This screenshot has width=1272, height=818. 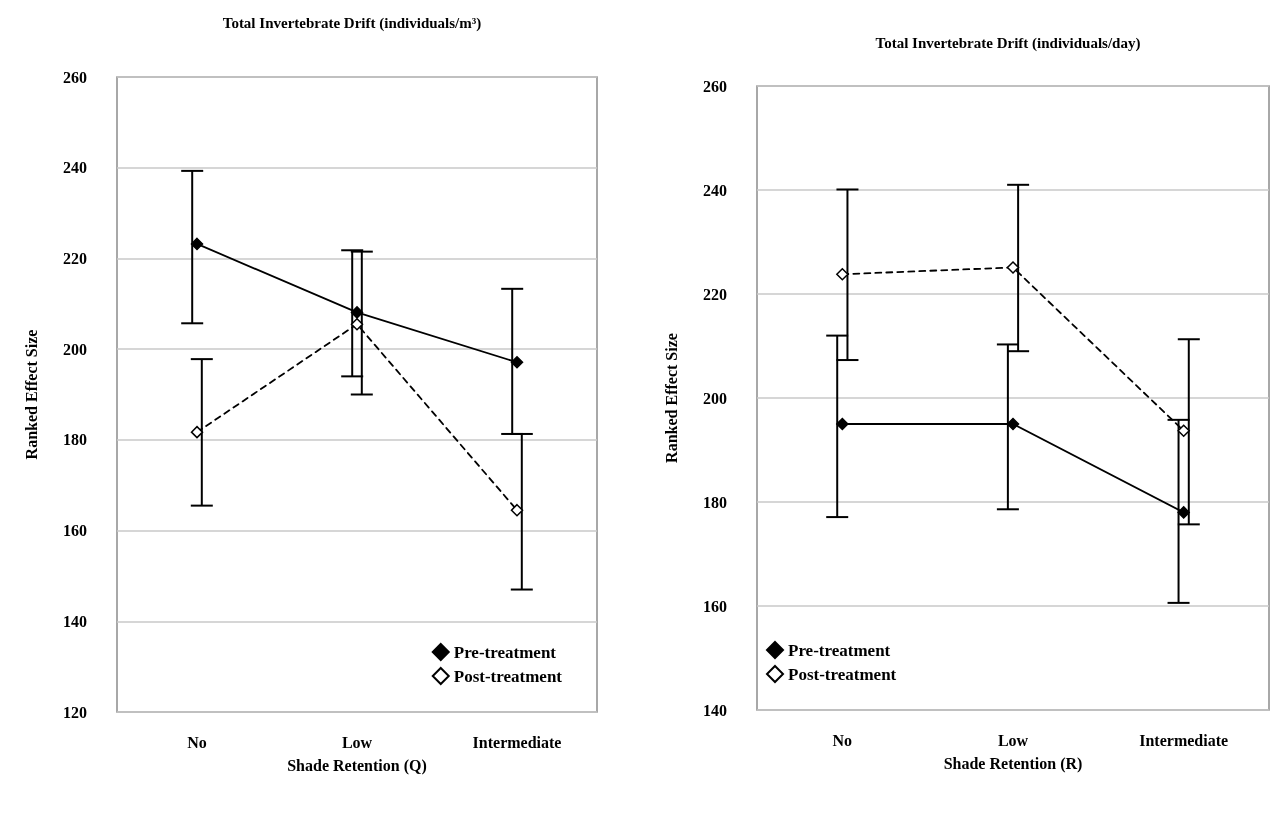 What do you see at coordinates (1013, 764) in the screenshot?
I see `x-axis-title: Shade Retention (R)` at bounding box center [1013, 764].